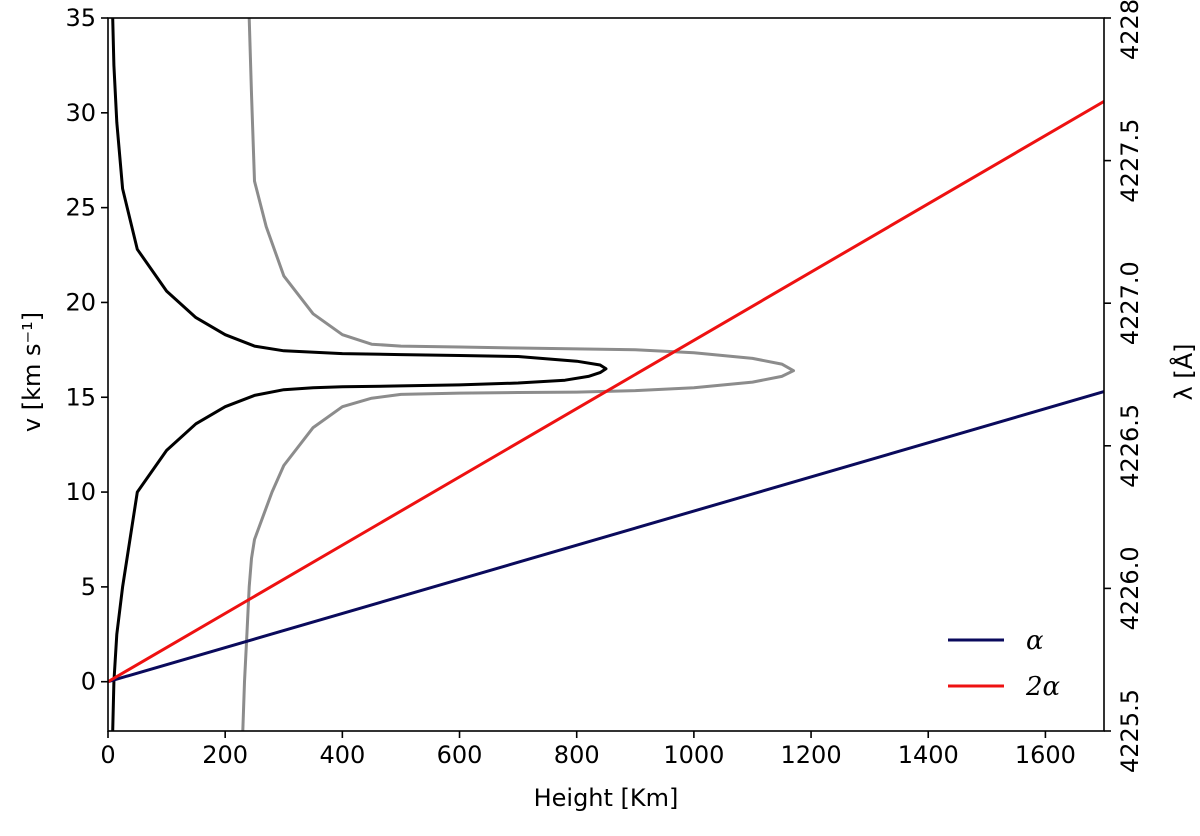 The width and height of the screenshot is (1200, 836). I want to click on y-tick-label: 0, so click(88, 682).